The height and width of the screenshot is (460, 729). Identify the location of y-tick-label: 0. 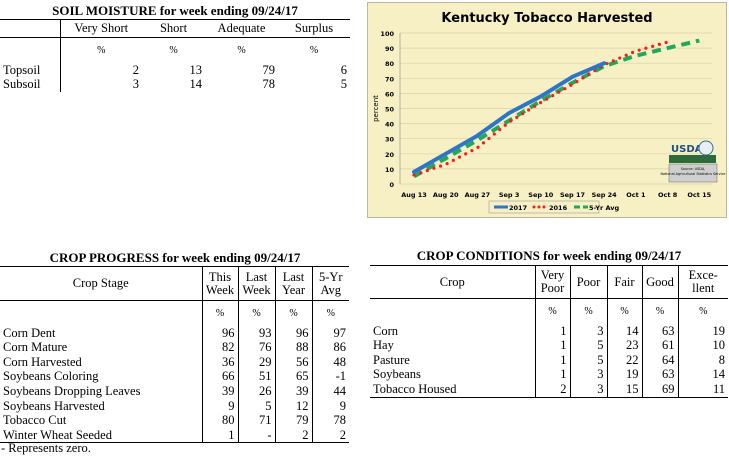
(391, 185).